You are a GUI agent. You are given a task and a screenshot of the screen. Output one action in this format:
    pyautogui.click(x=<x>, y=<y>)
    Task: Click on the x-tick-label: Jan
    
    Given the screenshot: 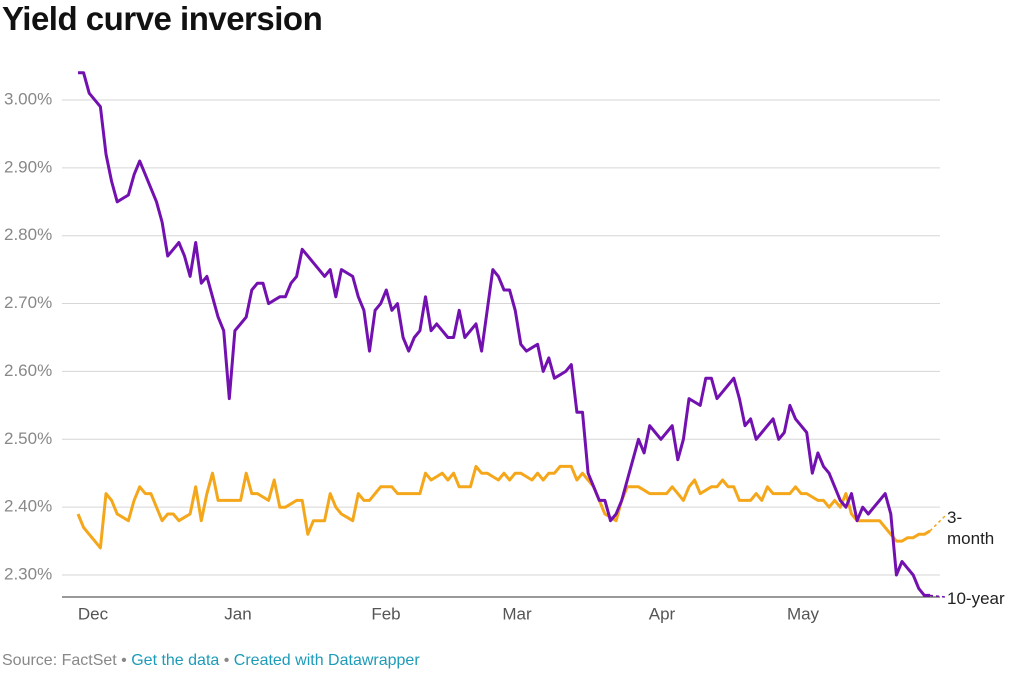 What is the action you would take?
    pyautogui.click(x=237, y=613)
    